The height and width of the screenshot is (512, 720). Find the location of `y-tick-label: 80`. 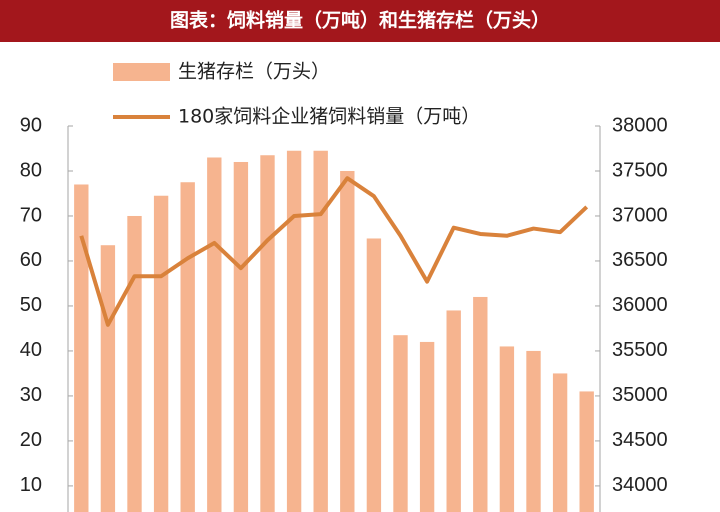

y-tick-label: 80 is located at coordinates (31, 170).